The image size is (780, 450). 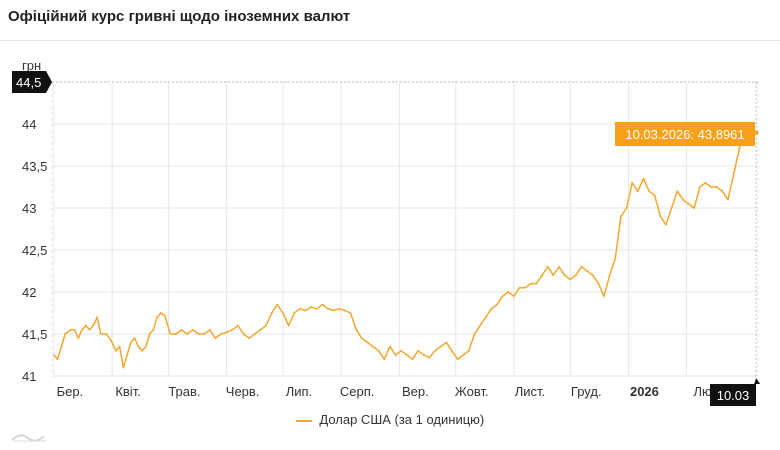 I want to click on tooltip: 10.03.2026: 43,8961, so click(x=685, y=134).